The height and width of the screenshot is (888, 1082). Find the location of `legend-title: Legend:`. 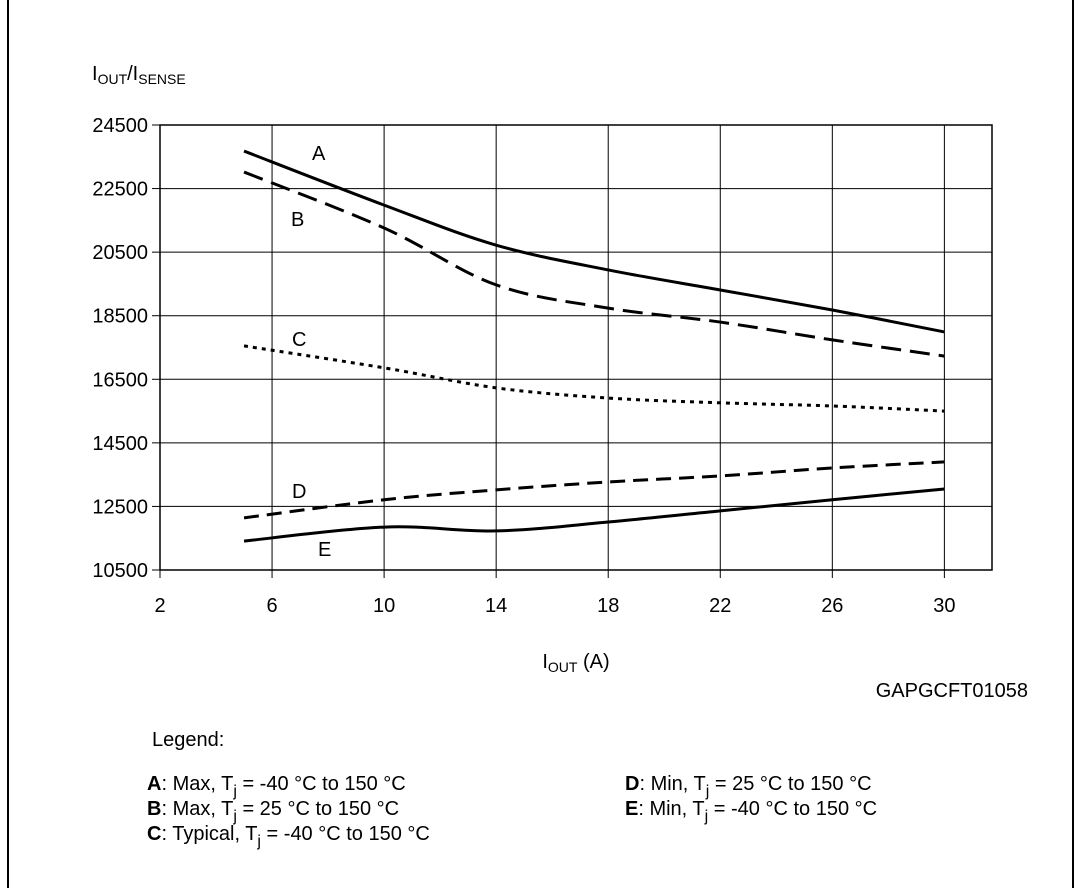

legend-title: Legend: is located at coordinates (188, 740).